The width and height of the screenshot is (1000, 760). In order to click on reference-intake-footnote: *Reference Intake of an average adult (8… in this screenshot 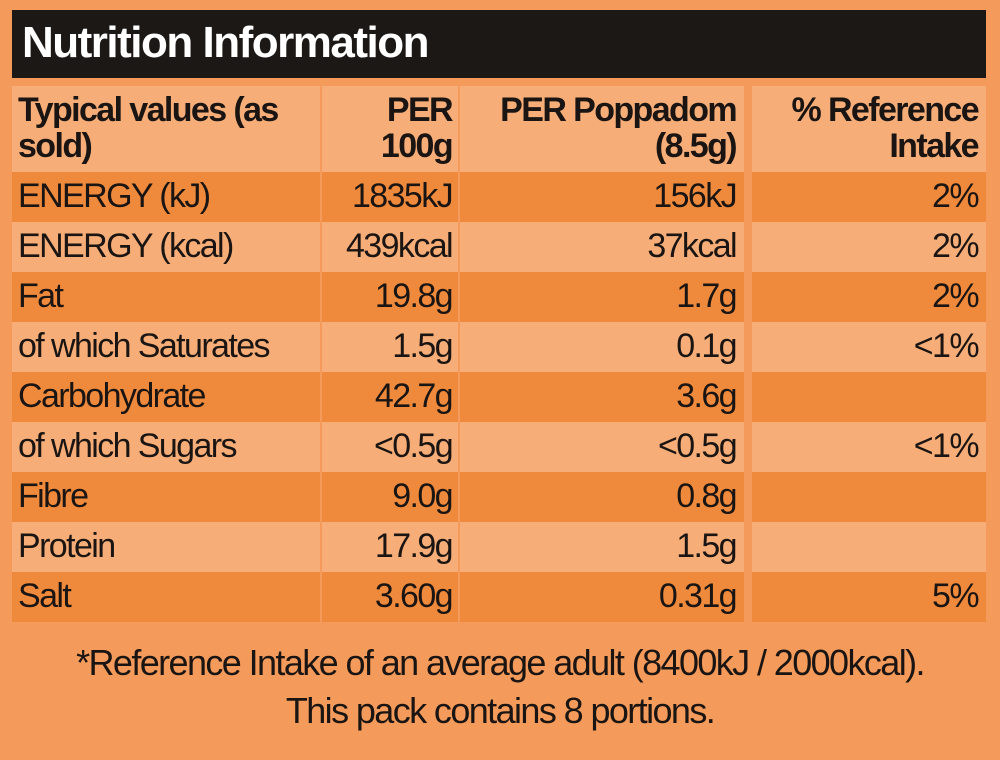, I will do `click(500, 662)`.